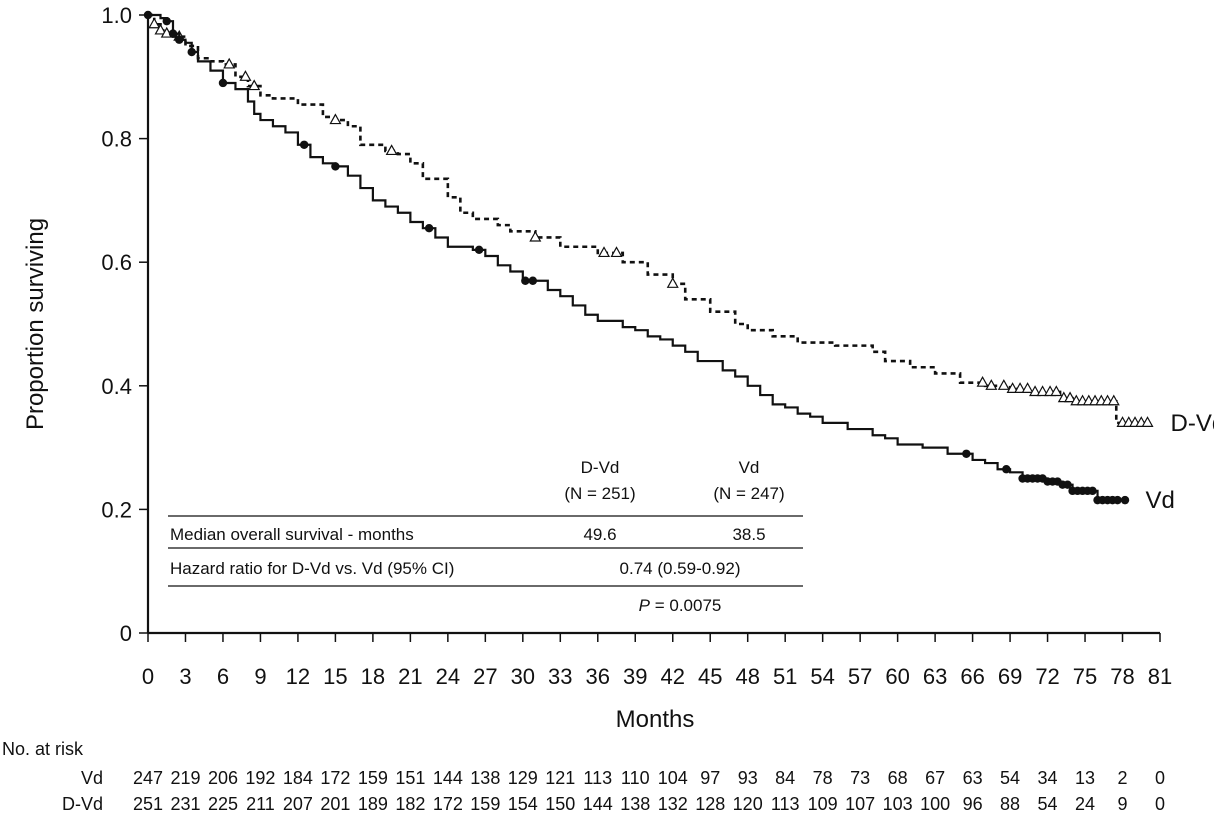 The image size is (1214, 823). What do you see at coordinates (785, 676) in the screenshot?
I see `x-tick-label: 51` at bounding box center [785, 676].